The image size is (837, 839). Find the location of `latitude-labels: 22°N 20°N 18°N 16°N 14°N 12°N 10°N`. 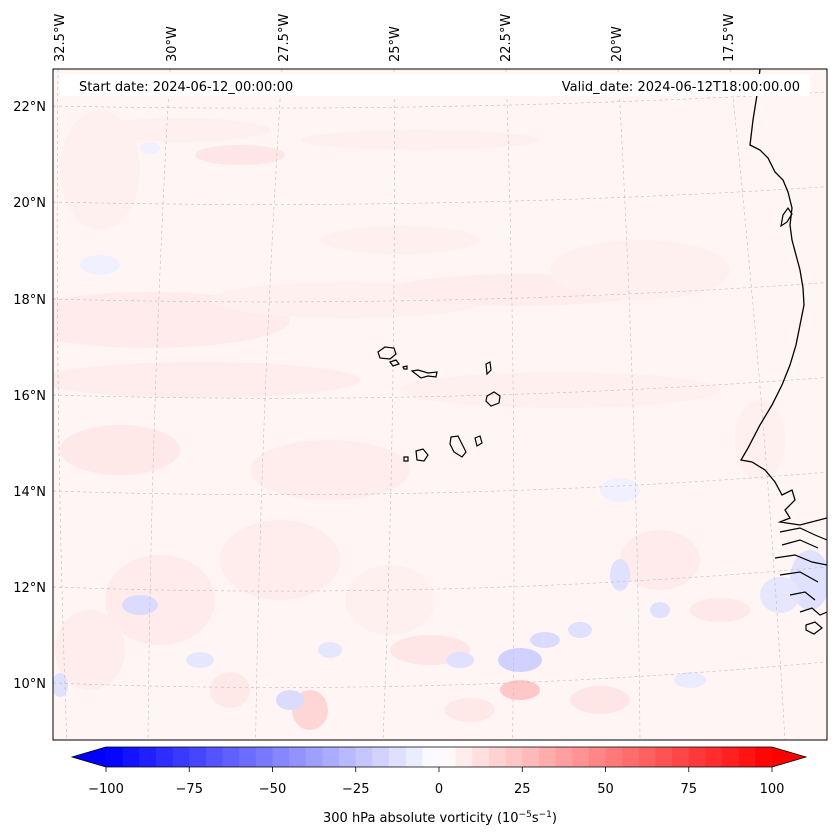

latitude-labels: 22°N 20°N 18°N 16°N 14°N 12°N 10°N is located at coordinates (29, 396).